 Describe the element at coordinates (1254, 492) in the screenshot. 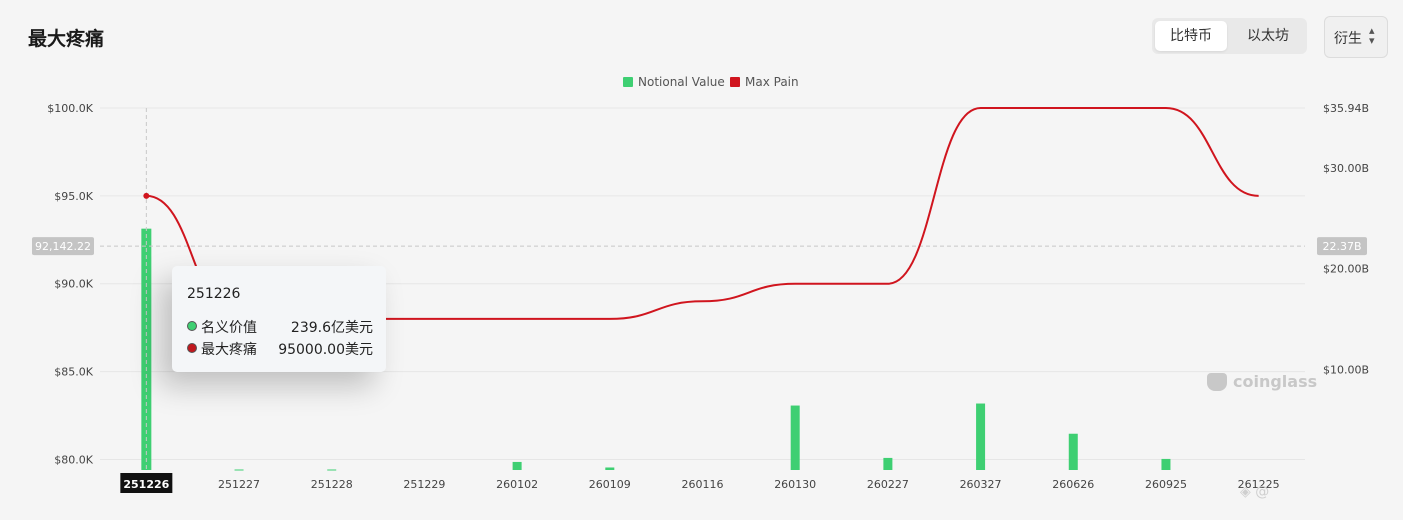

I see `corner-overlay-icons: ◈ @` at that location.